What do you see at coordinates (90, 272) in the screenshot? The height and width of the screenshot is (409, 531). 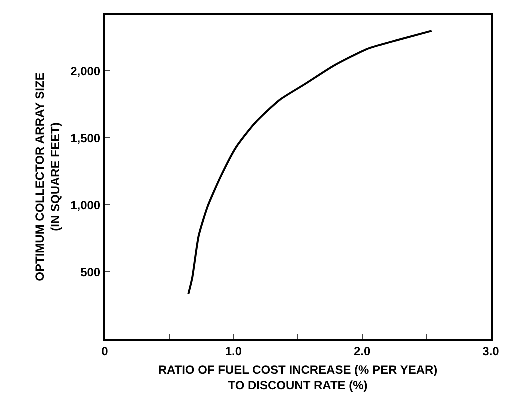 I see `y-tick-label: 500` at bounding box center [90, 272].